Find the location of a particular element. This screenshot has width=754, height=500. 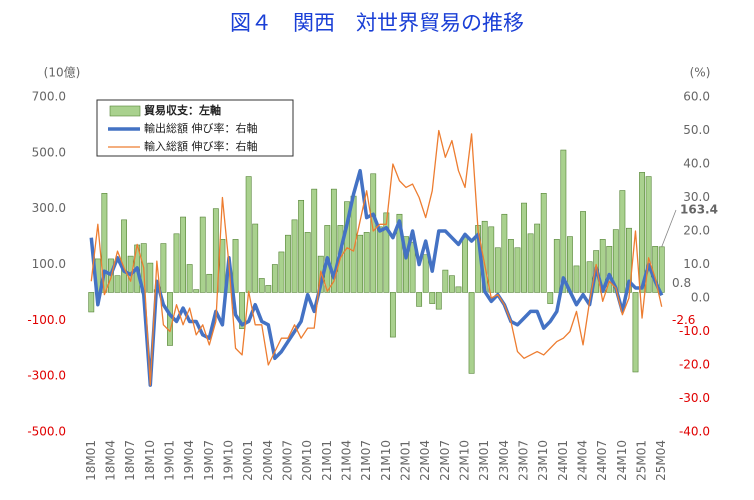

y2-tick-label: 40.0 is located at coordinates (696, 164).